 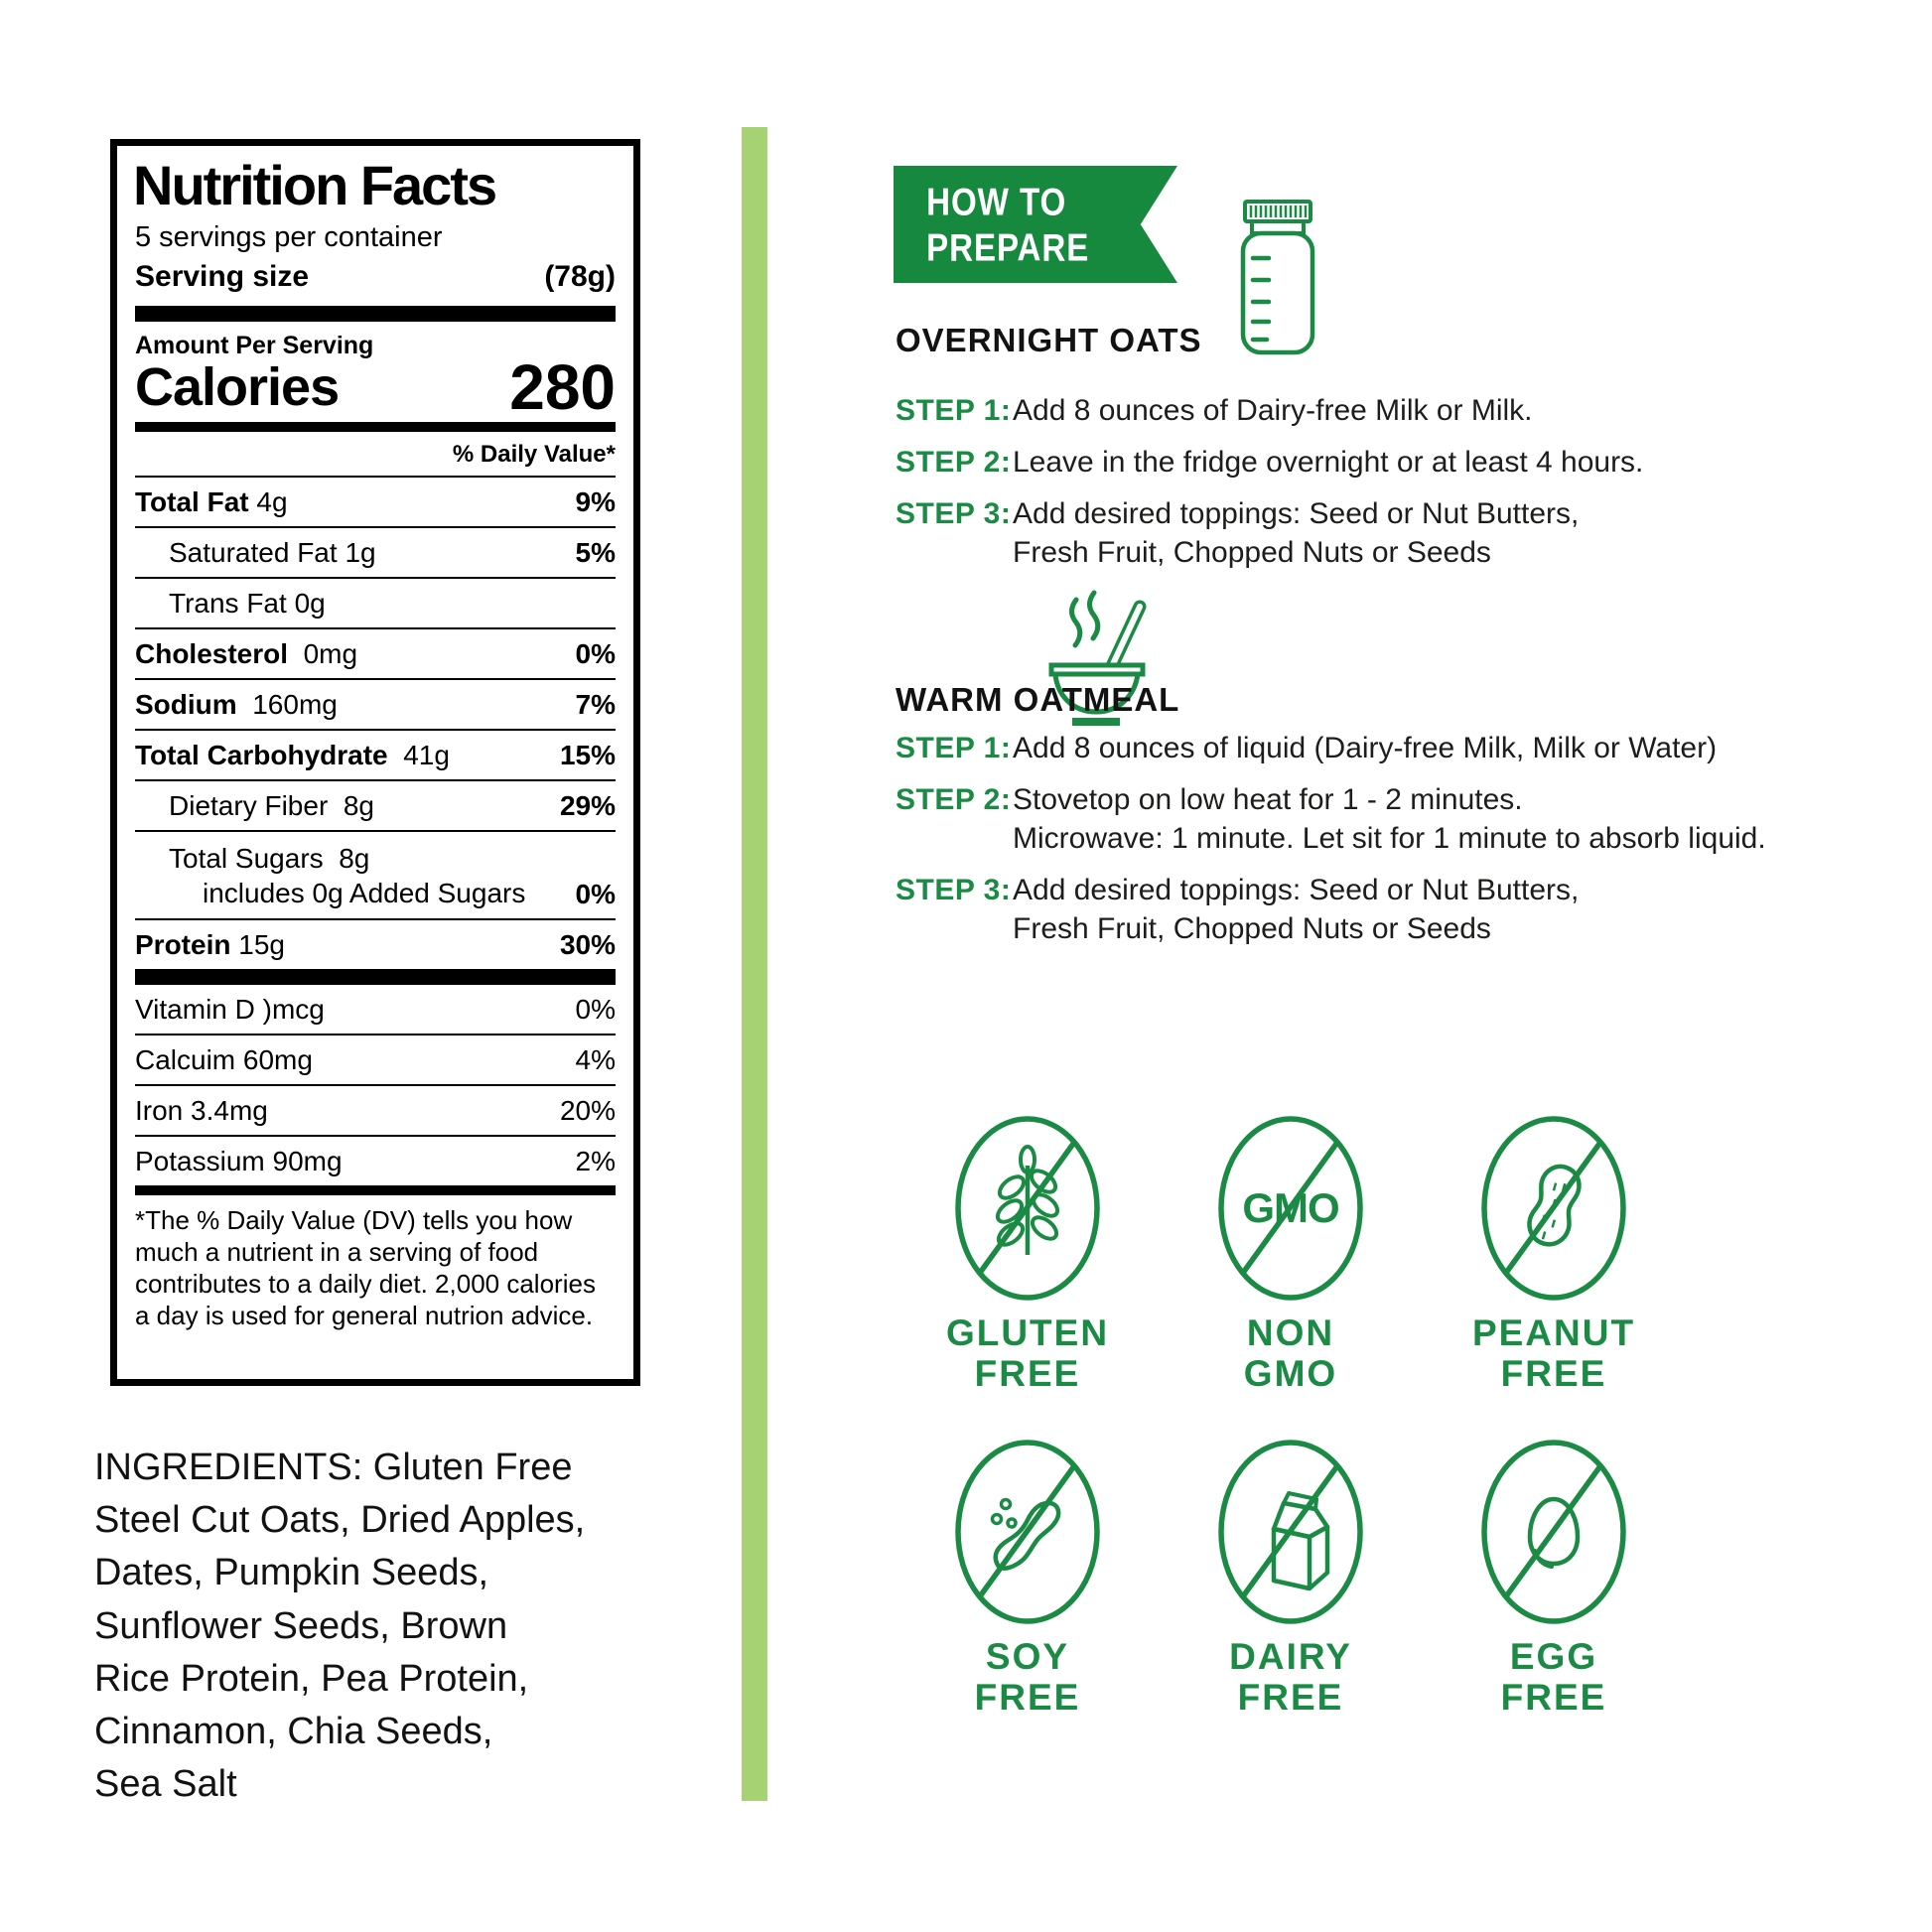 I want to click on non-gmo-icon: GMO, so click(x=1290, y=1209).